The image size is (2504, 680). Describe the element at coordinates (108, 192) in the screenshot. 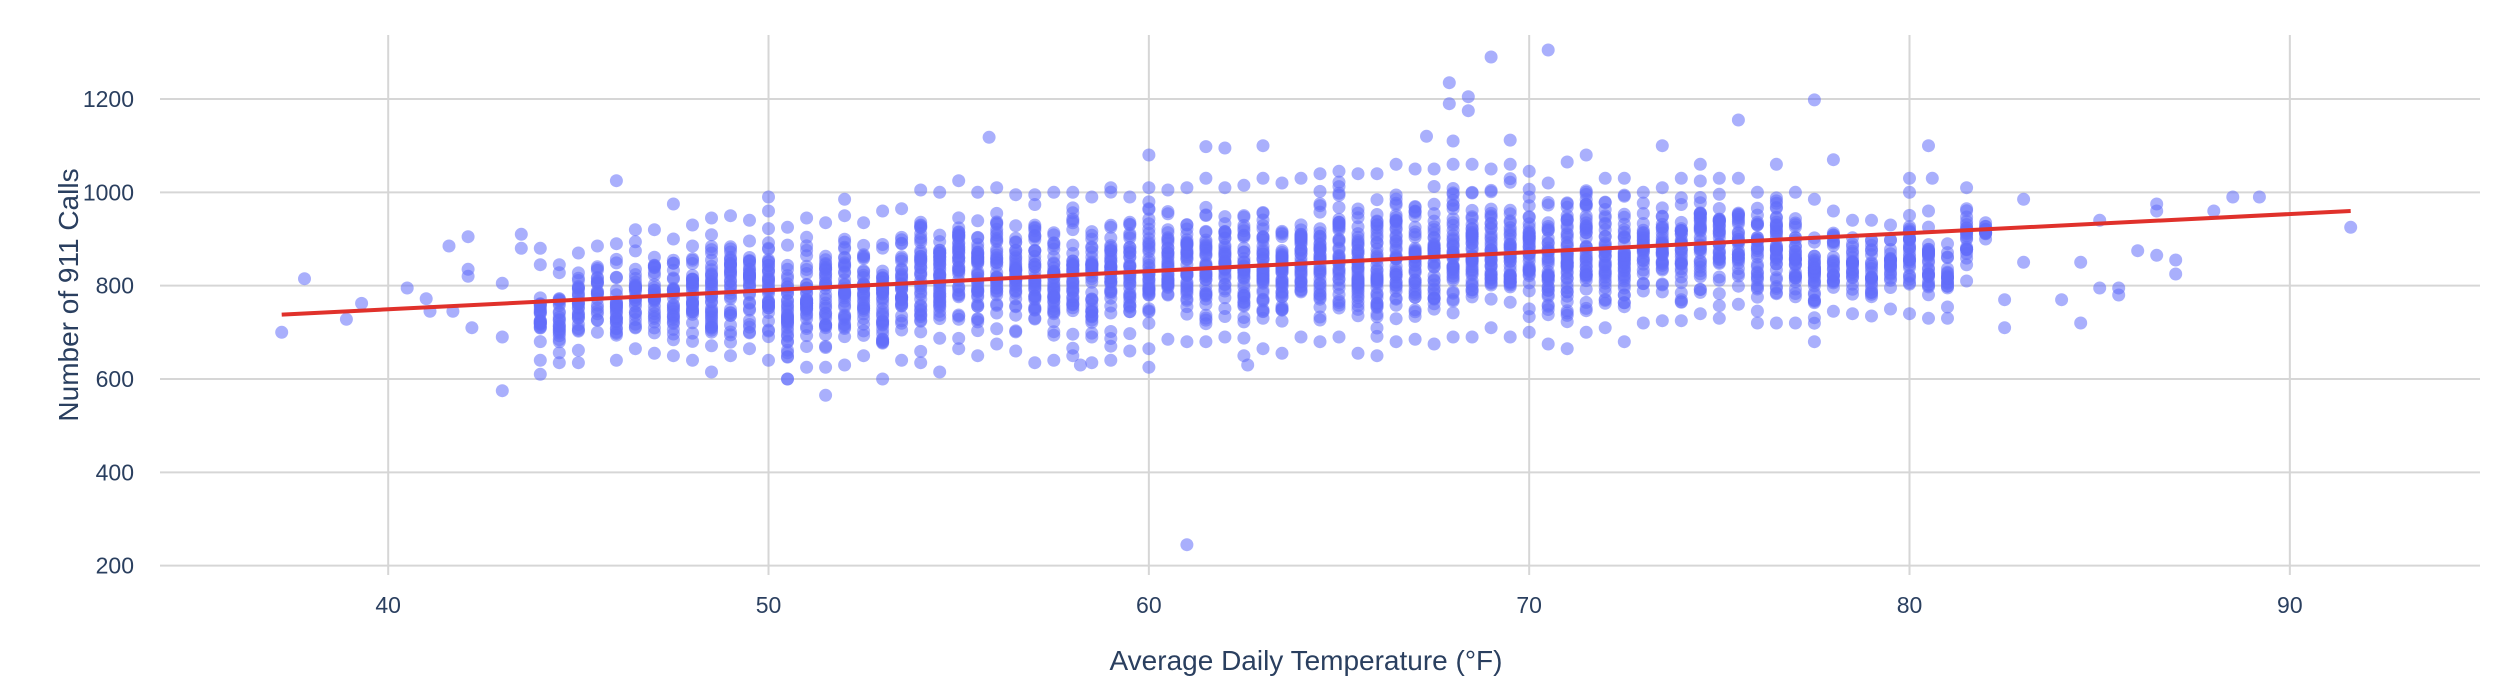

I see `y-tick-label: 1000` at that location.